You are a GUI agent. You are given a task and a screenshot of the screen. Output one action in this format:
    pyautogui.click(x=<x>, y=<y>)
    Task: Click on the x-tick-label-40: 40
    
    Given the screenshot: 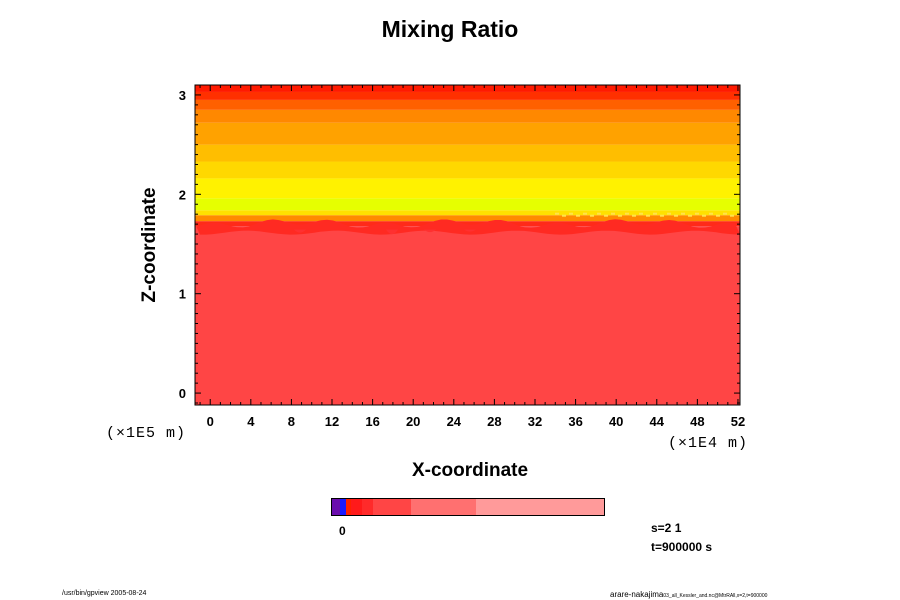 What is the action you would take?
    pyautogui.click(x=616, y=421)
    